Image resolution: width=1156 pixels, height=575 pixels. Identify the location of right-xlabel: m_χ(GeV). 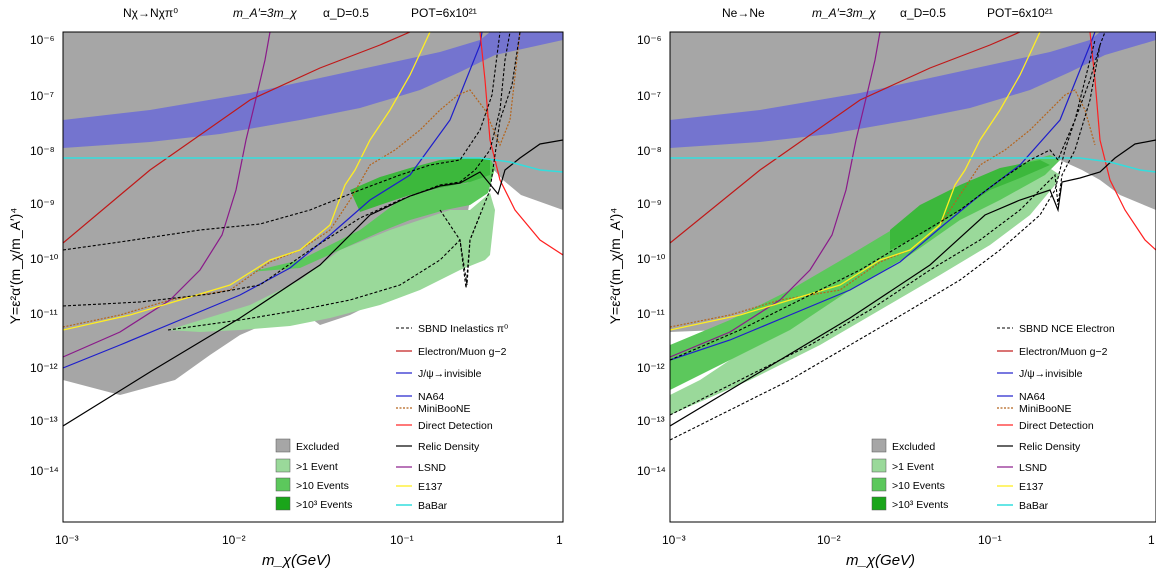
(881, 560).